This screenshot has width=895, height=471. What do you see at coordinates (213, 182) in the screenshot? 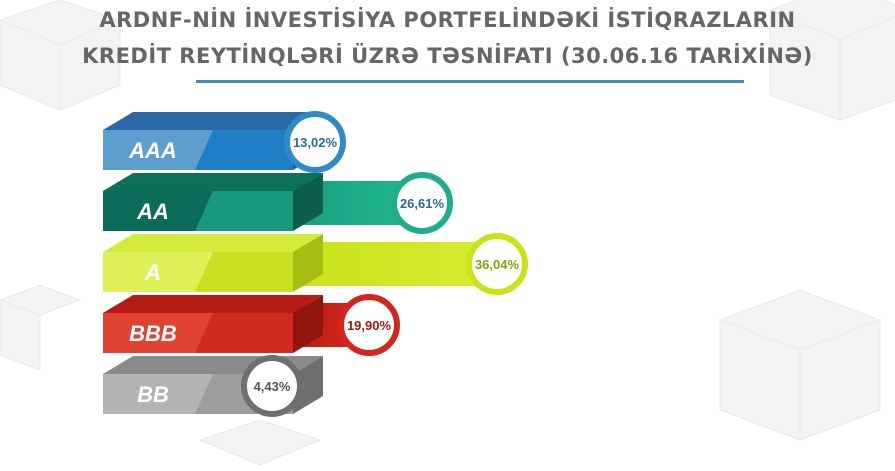
I see `box-top-aa` at bounding box center [213, 182].